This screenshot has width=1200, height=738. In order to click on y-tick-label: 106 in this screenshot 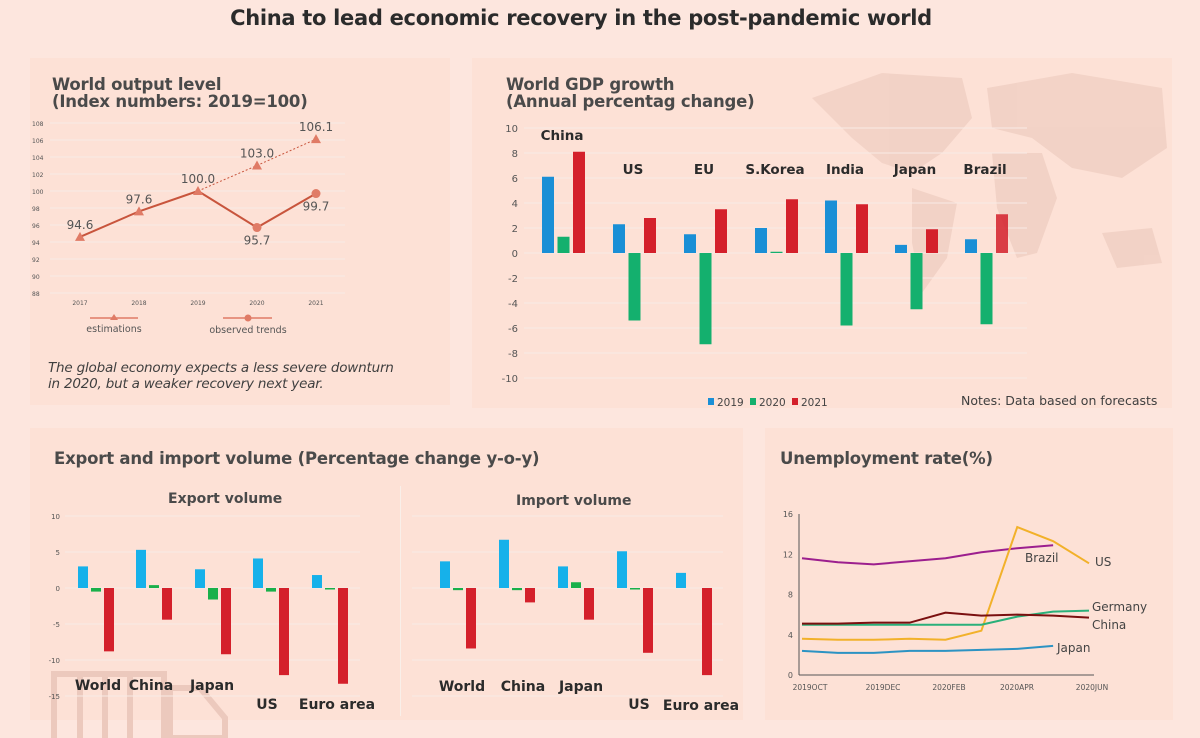, I will do `click(38, 141)`.